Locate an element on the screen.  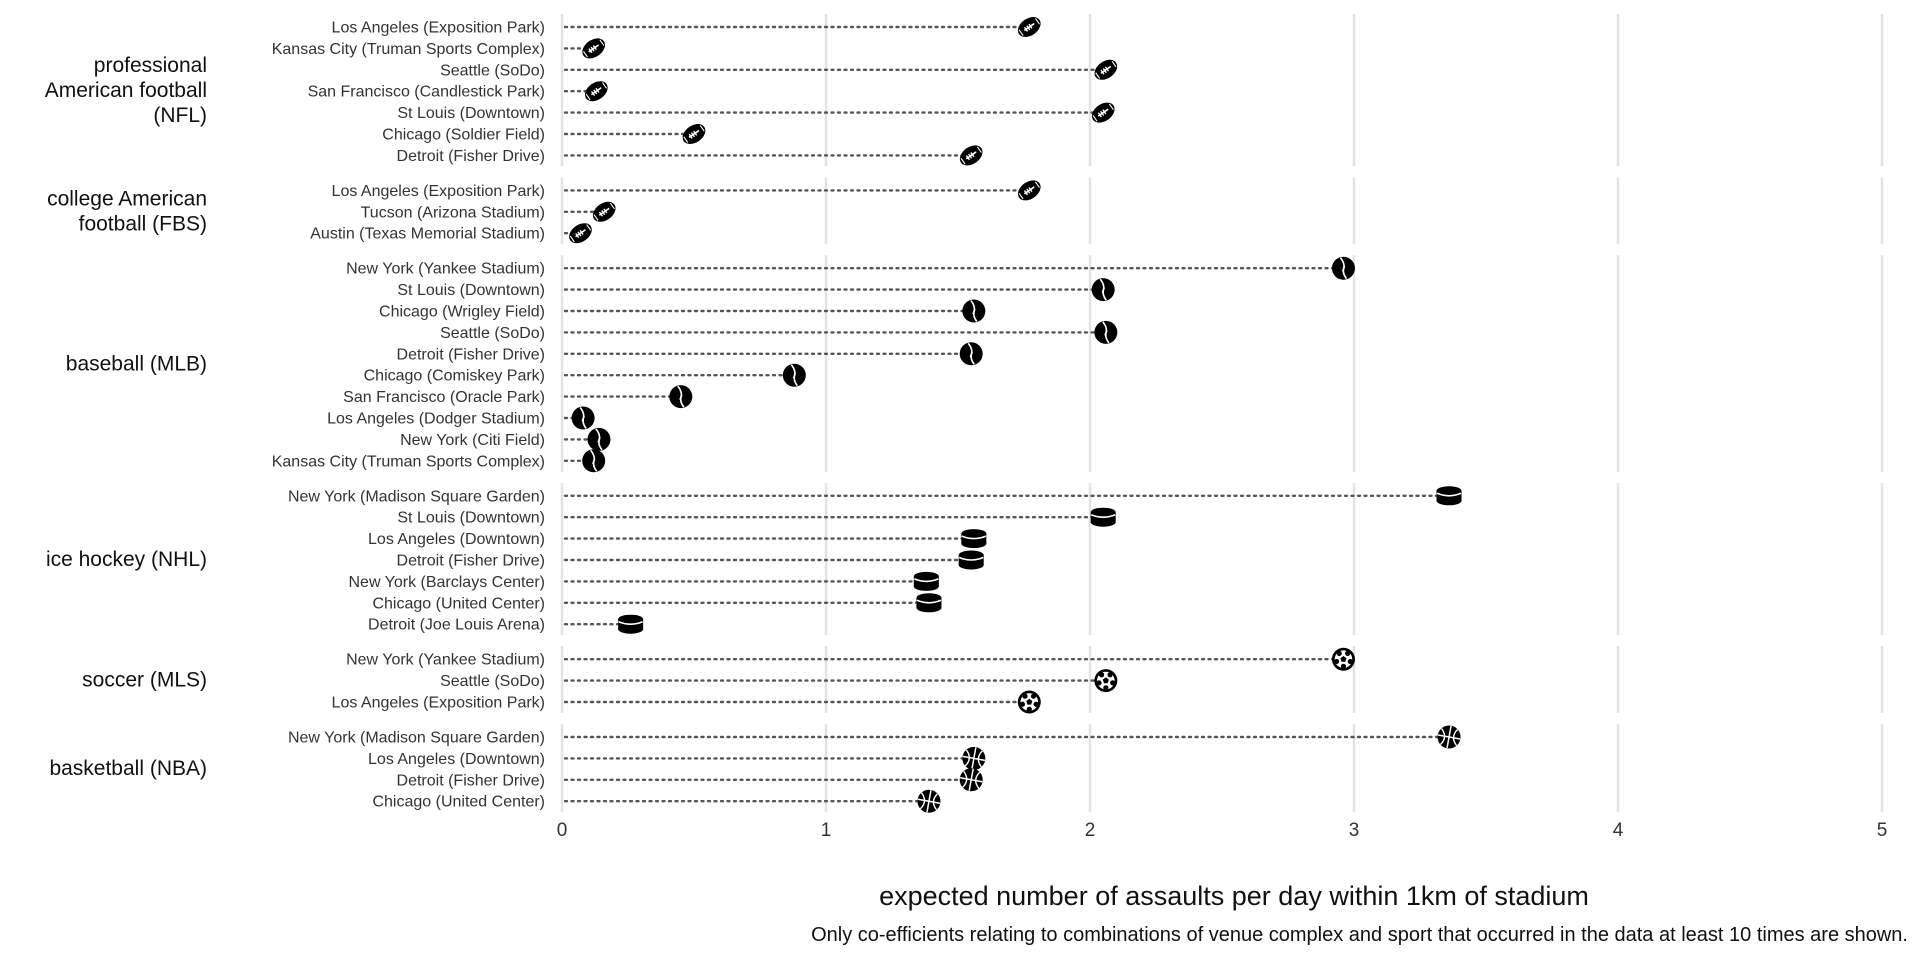
facet-label: American football is located at coordinates (126, 90).